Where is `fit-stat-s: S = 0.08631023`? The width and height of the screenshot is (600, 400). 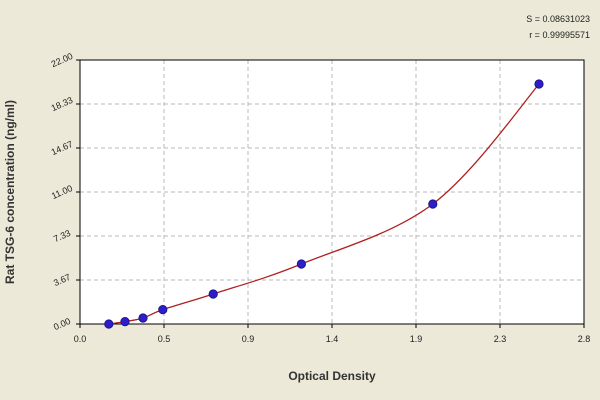
fit-stat-s: S = 0.08631023 is located at coordinates (558, 19).